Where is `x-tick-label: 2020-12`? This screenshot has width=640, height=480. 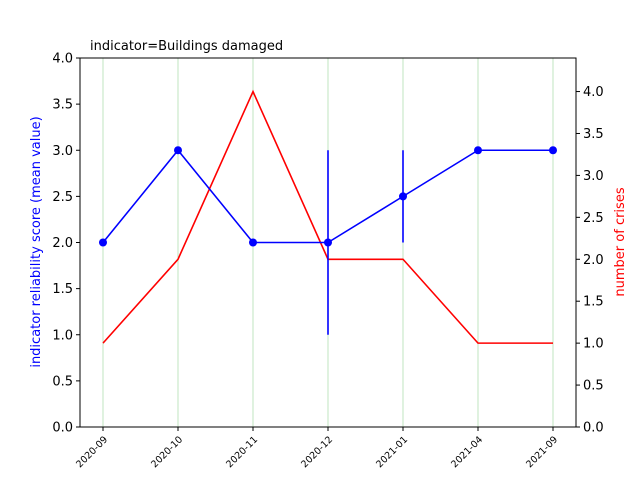 x-tick-label: 2020-12 is located at coordinates (317, 452).